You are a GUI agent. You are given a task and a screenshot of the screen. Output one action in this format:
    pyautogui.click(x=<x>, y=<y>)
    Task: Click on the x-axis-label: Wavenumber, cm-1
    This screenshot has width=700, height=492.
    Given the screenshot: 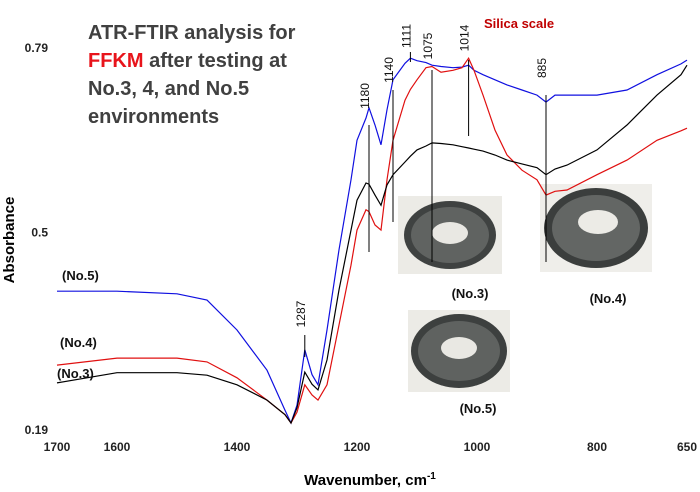 What is the action you would take?
    pyautogui.click(x=370, y=480)
    